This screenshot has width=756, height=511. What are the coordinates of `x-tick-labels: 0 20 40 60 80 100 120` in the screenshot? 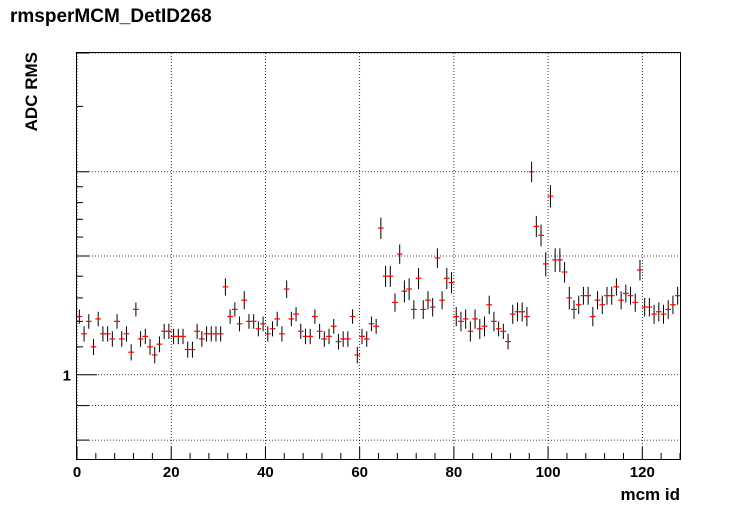 It's located at (364, 472).